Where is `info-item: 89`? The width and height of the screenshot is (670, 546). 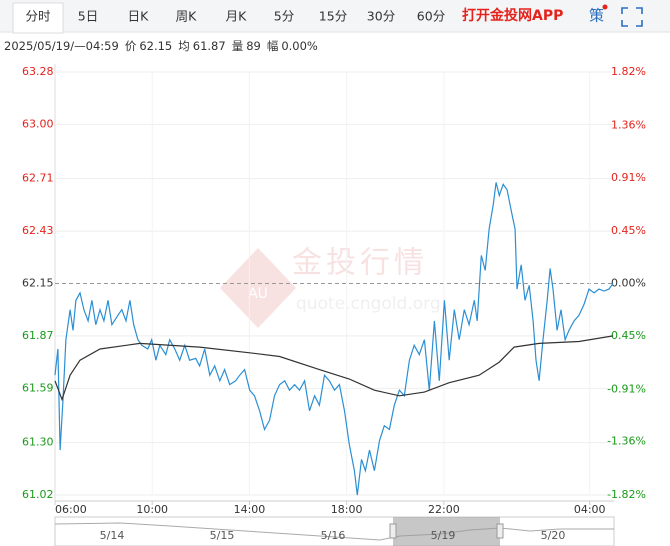 info-item: 89 is located at coordinates (253, 46).